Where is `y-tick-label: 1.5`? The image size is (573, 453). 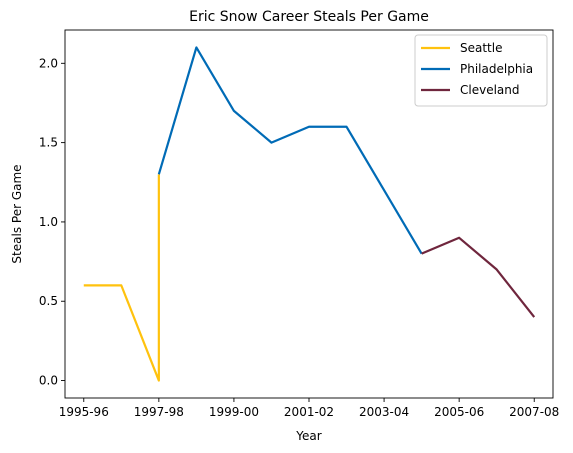
y-tick-label: 1.5 is located at coordinates (48, 143).